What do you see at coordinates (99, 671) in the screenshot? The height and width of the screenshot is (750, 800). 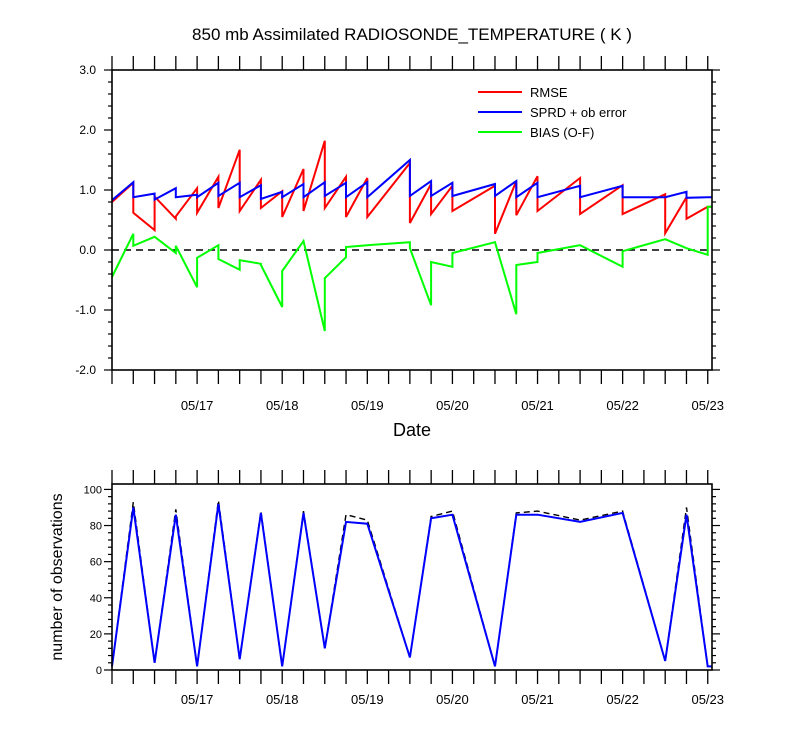 I see `y-tick-label: 0` at bounding box center [99, 671].